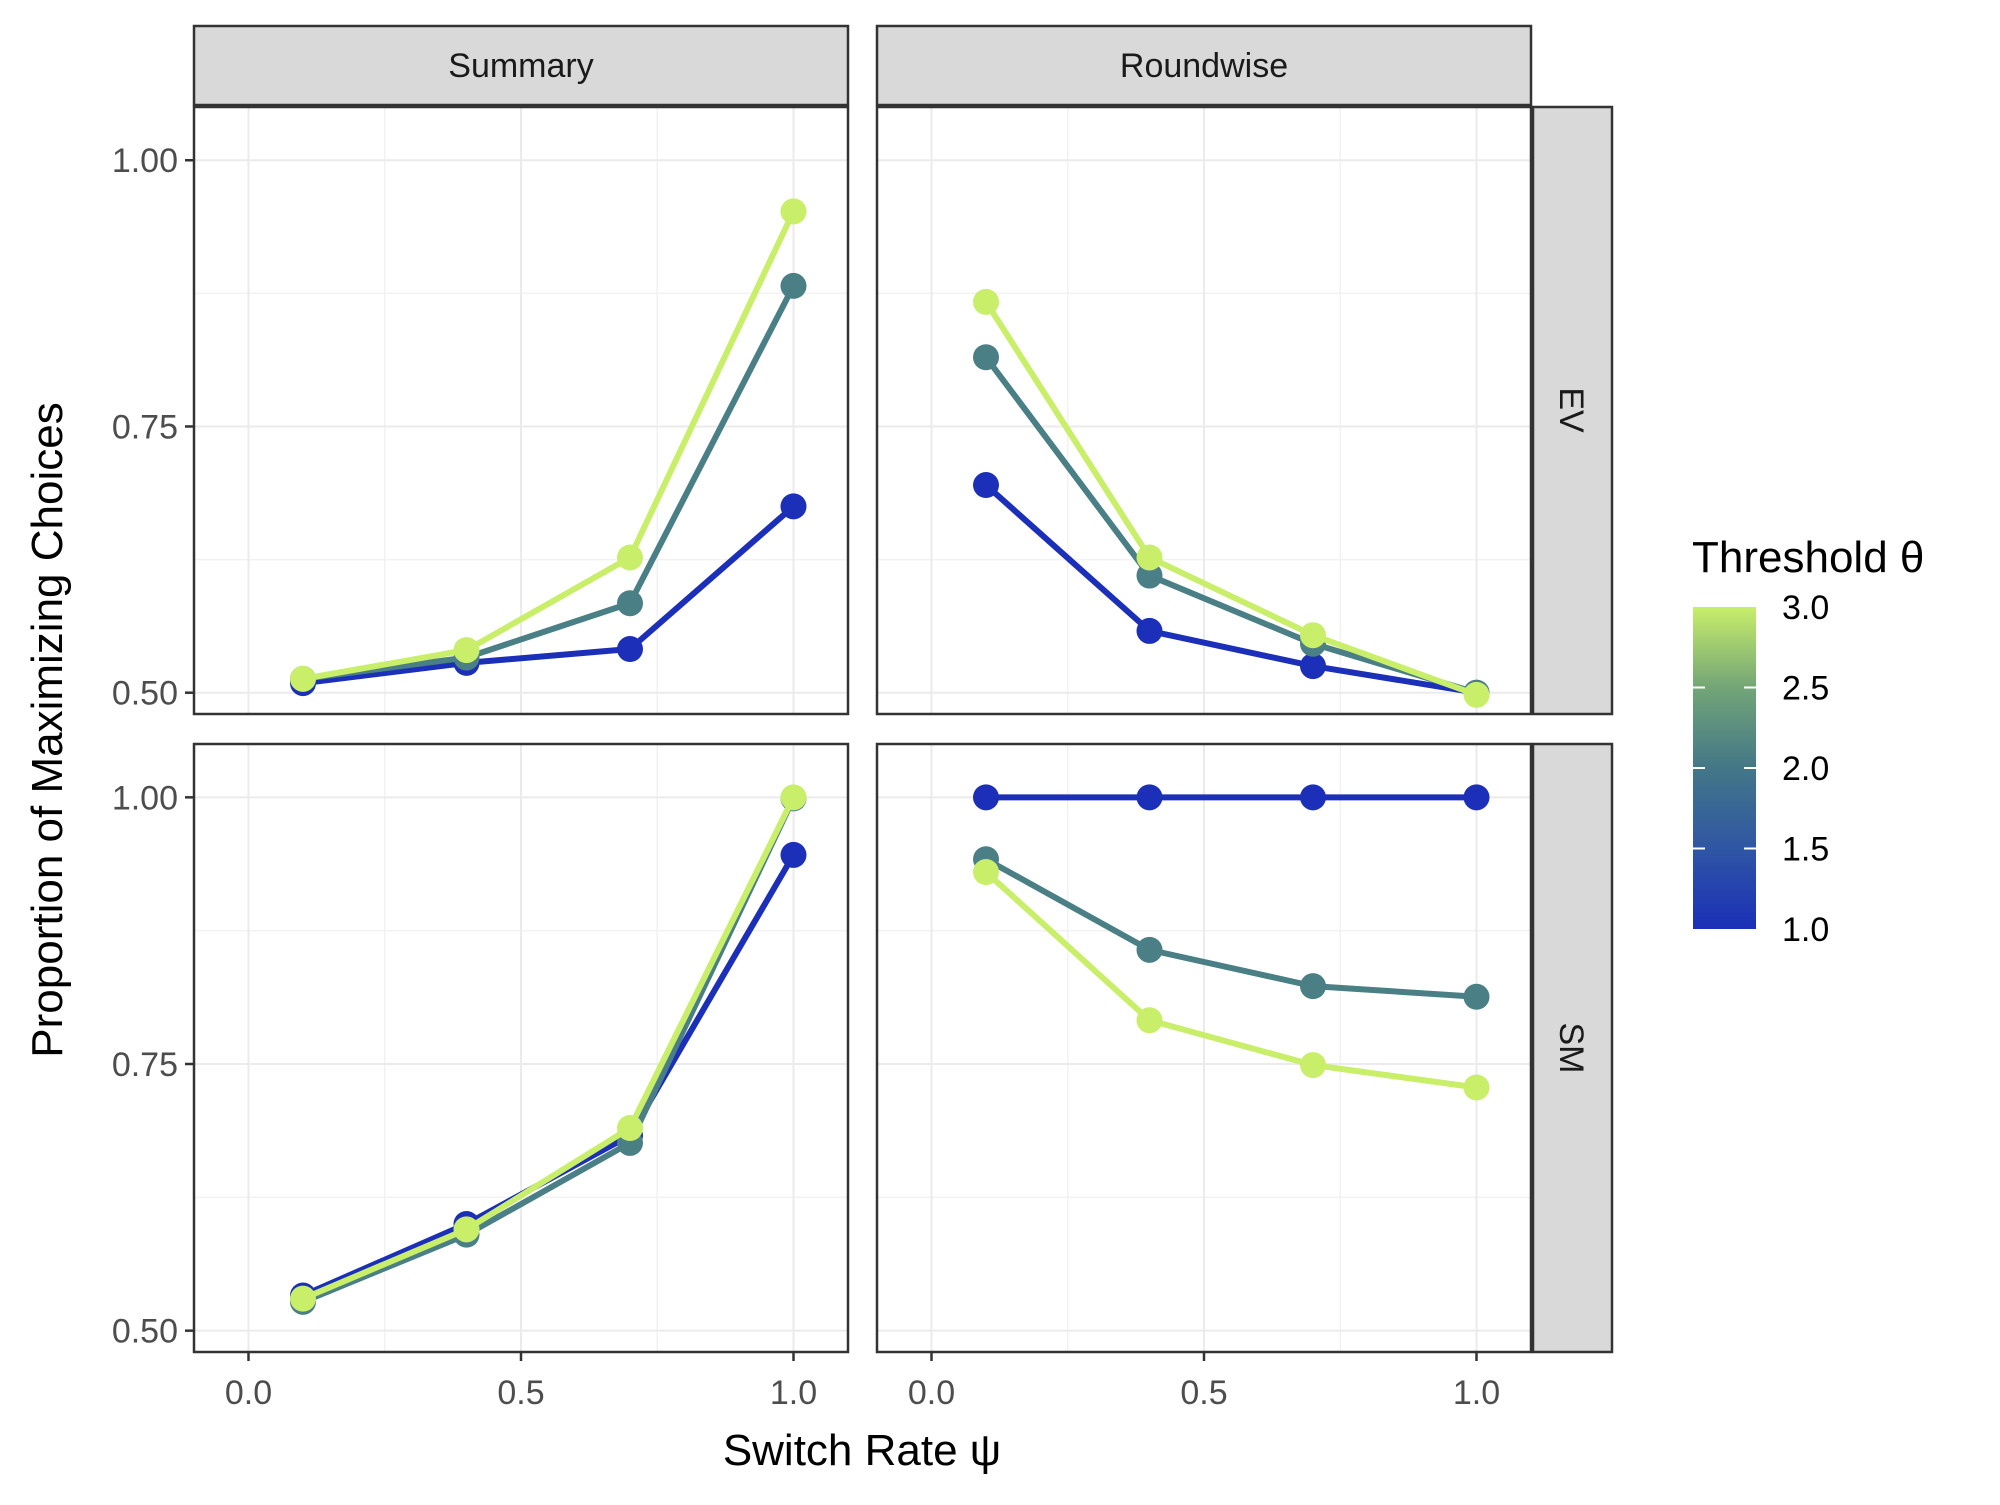 Image resolution: width=2000 pixels, height=1505 pixels. I want to click on strip-ev: EV, so click(1572, 410).